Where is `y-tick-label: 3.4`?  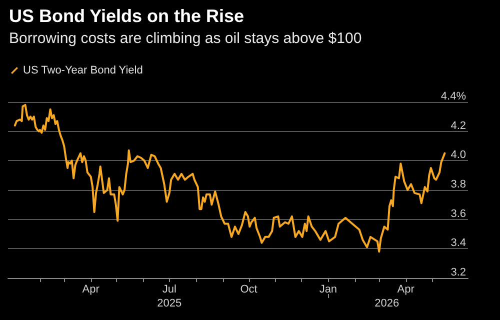 y-tick-label: 3.4 is located at coordinates (458, 243).